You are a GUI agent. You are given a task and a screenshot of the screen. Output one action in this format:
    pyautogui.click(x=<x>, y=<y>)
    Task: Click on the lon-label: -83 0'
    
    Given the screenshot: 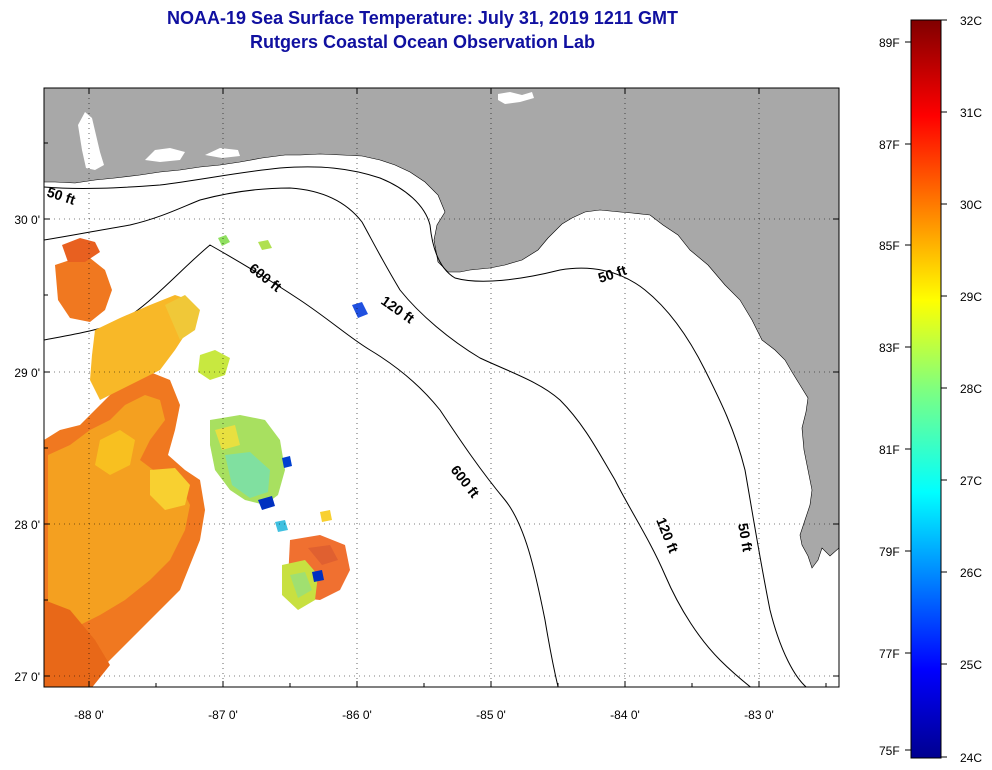 What is the action you would take?
    pyautogui.click(x=759, y=715)
    